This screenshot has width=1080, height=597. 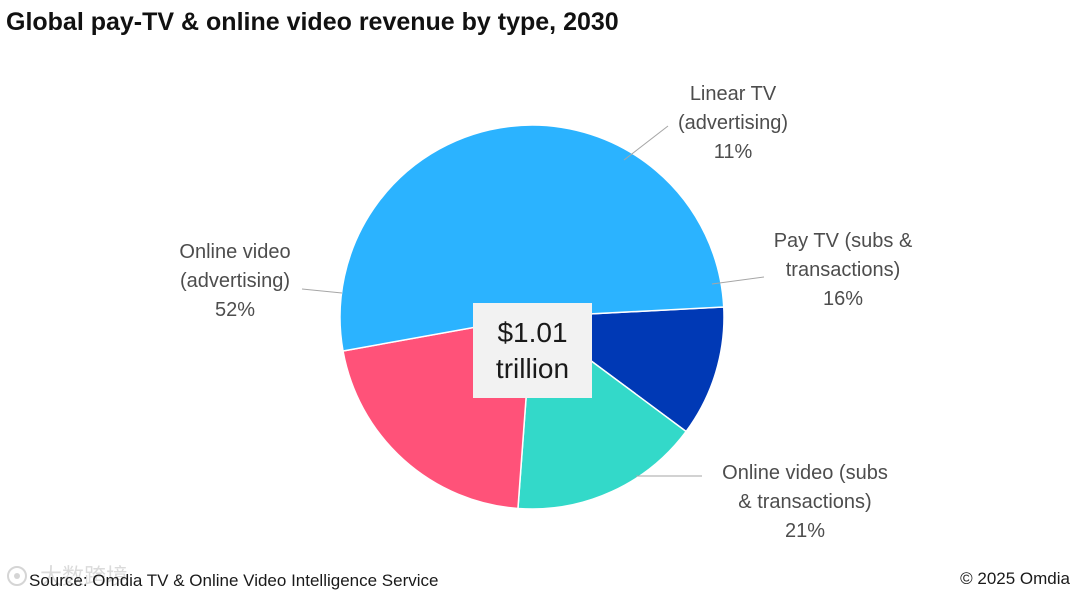 I want to click on total-amount: $1.01, so click(x=532, y=332).